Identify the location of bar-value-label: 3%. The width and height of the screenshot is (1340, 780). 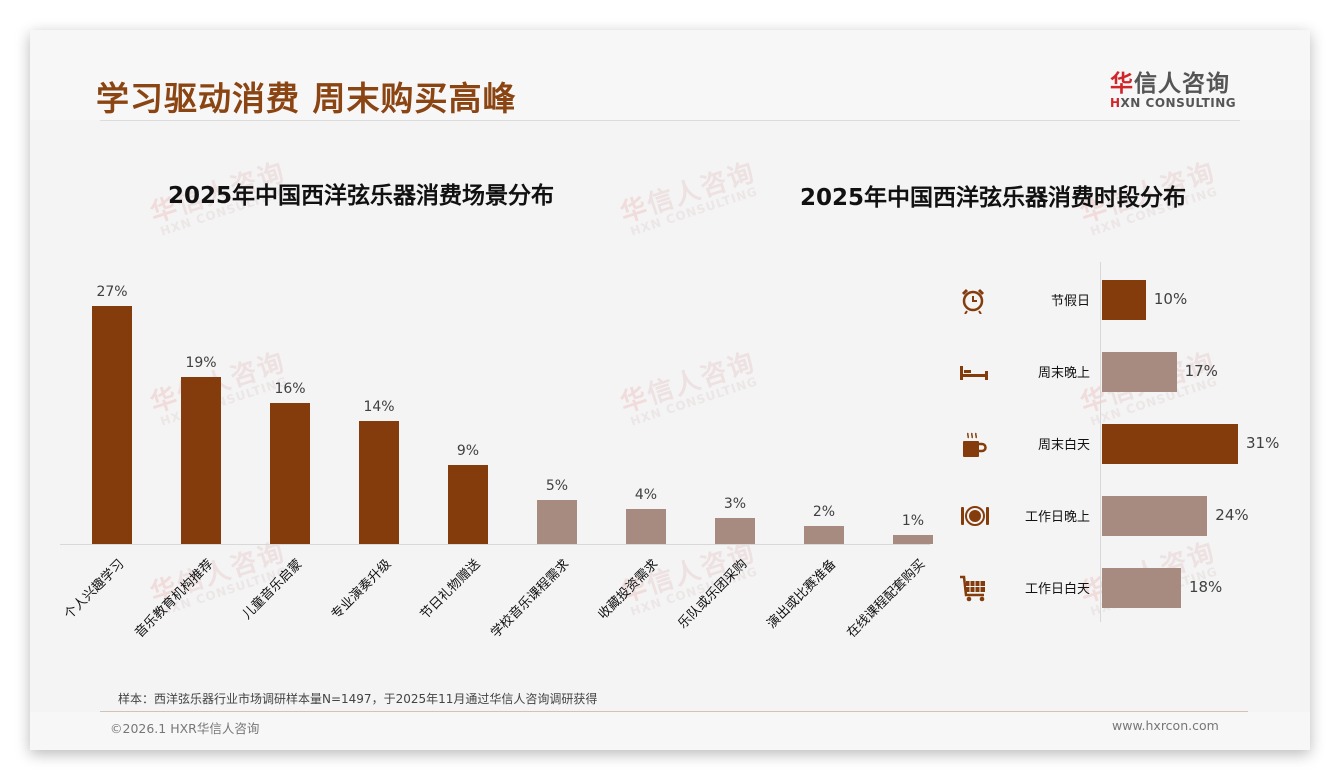
(735, 503).